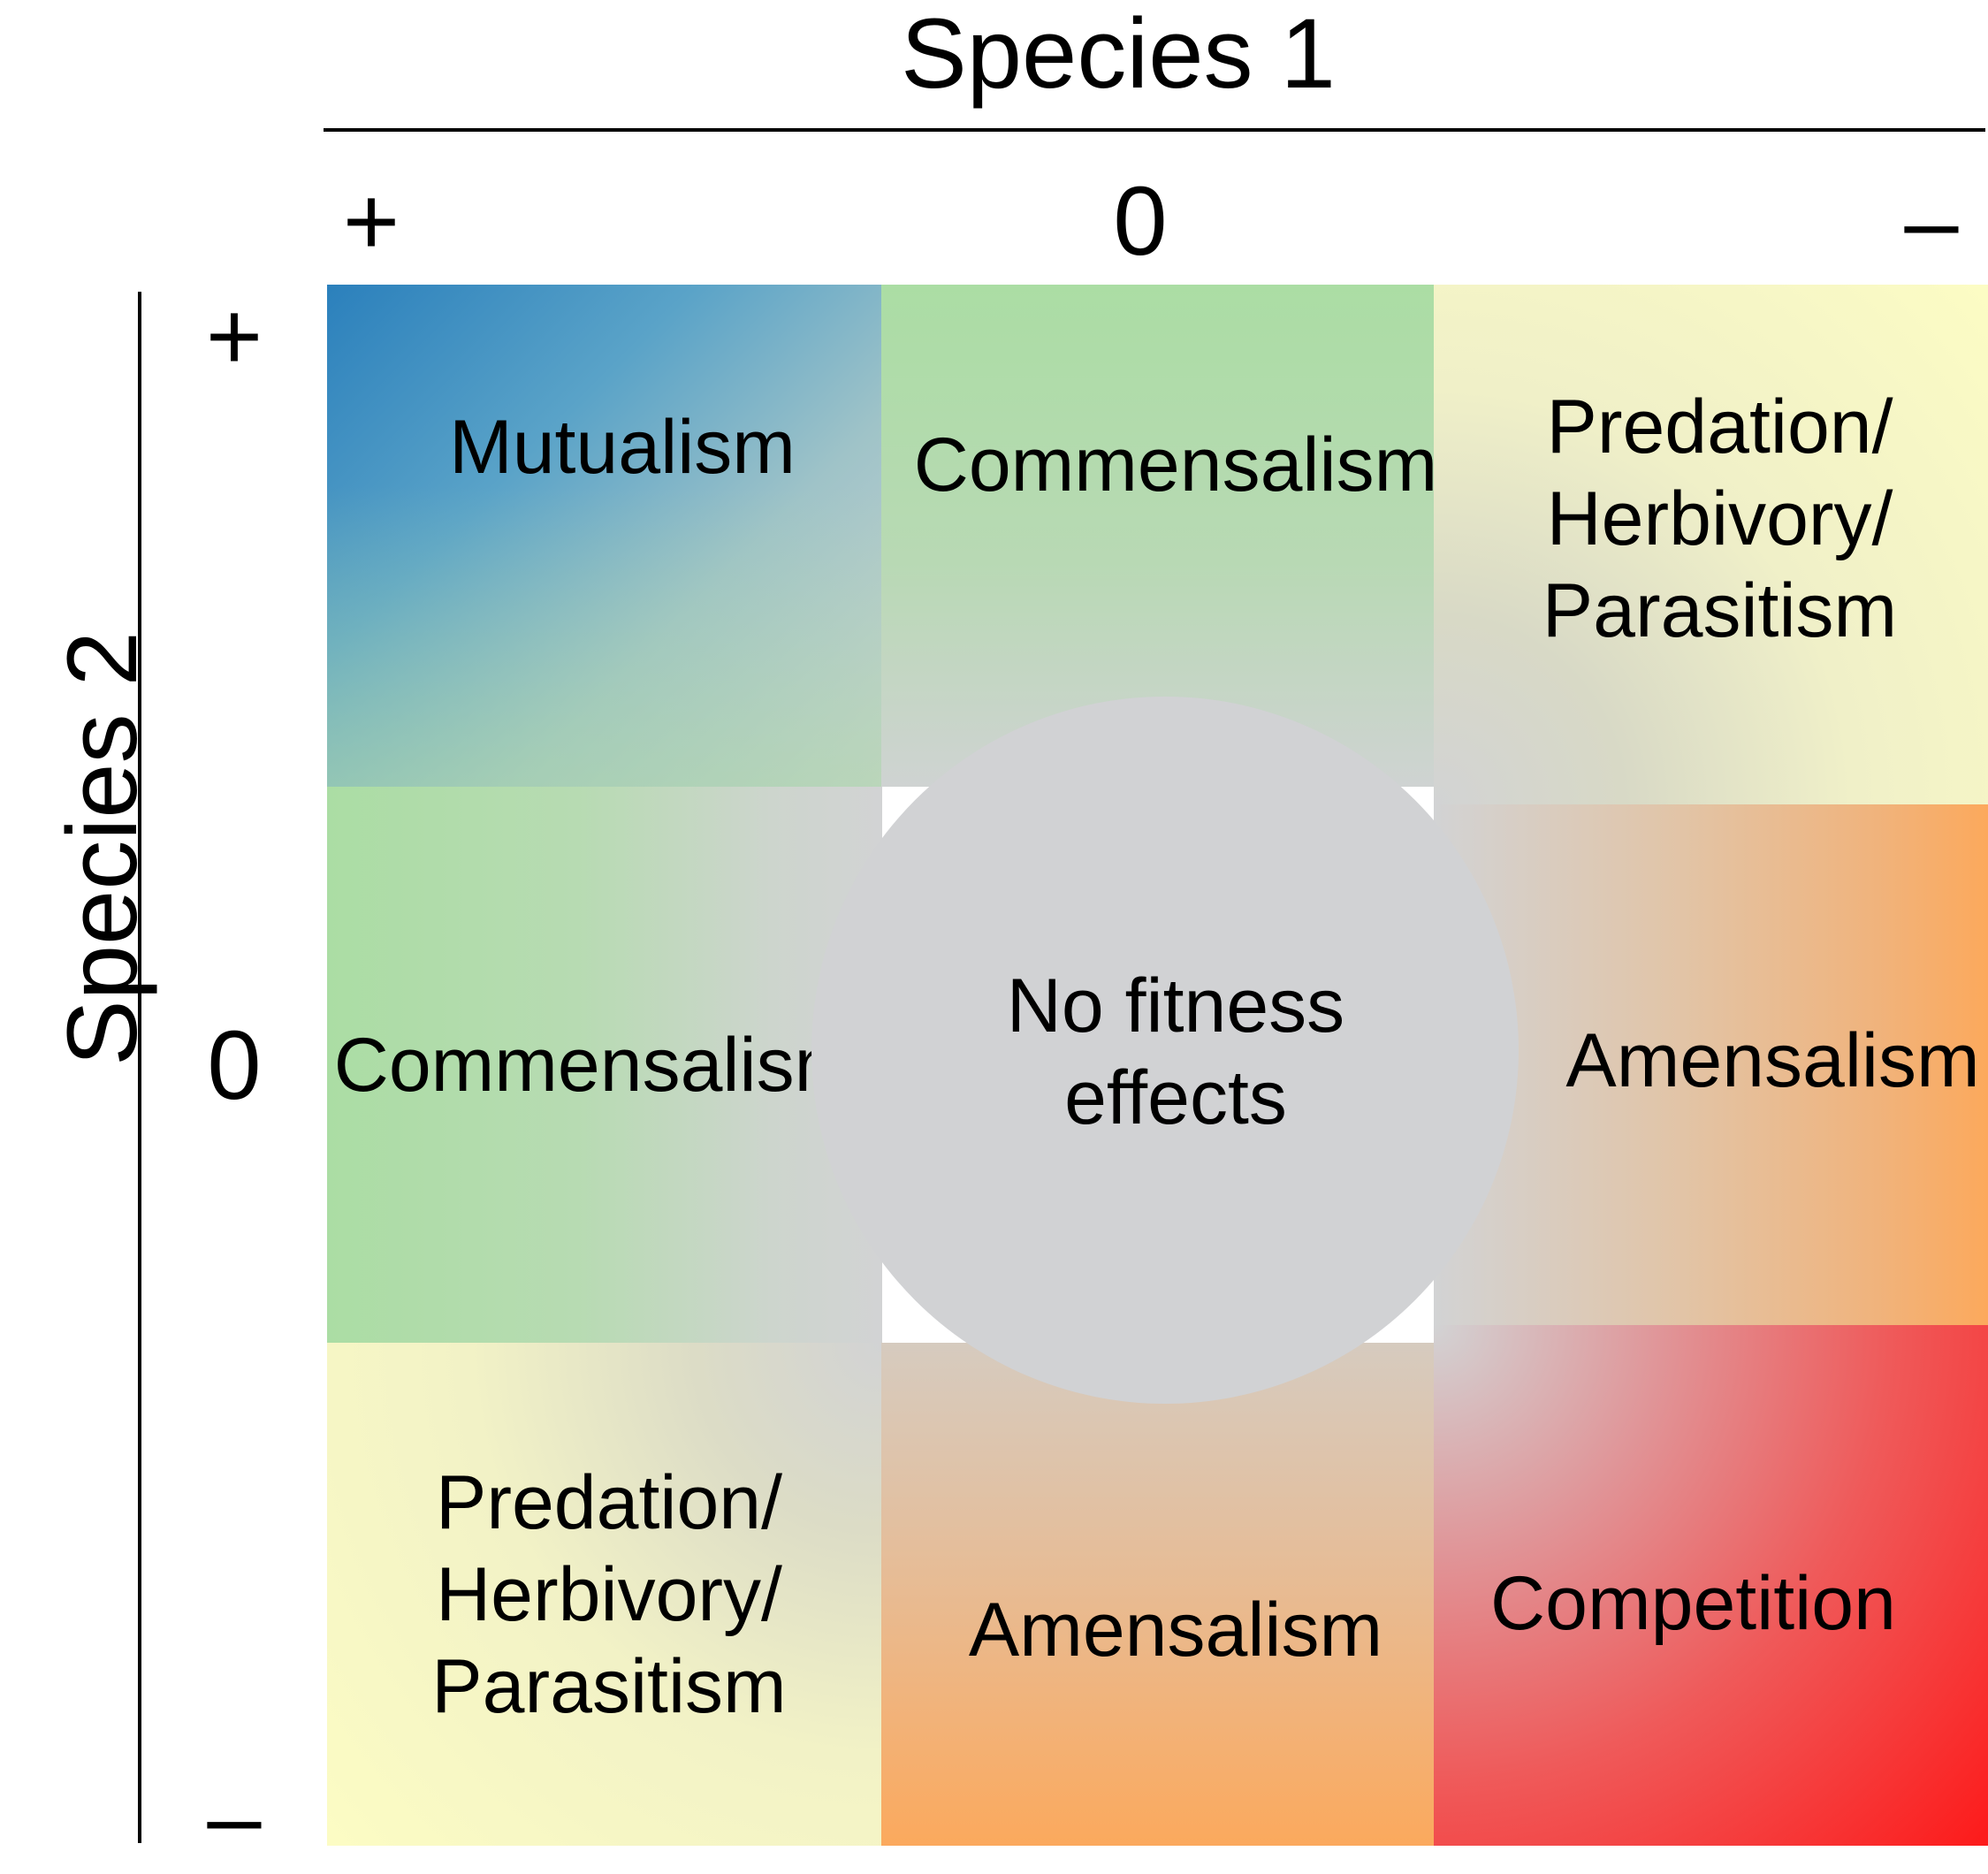 Image resolution: width=1988 pixels, height=1874 pixels. Describe the element at coordinates (604, 536) in the screenshot. I see `cell-mutualism: Mutualism` at that location.